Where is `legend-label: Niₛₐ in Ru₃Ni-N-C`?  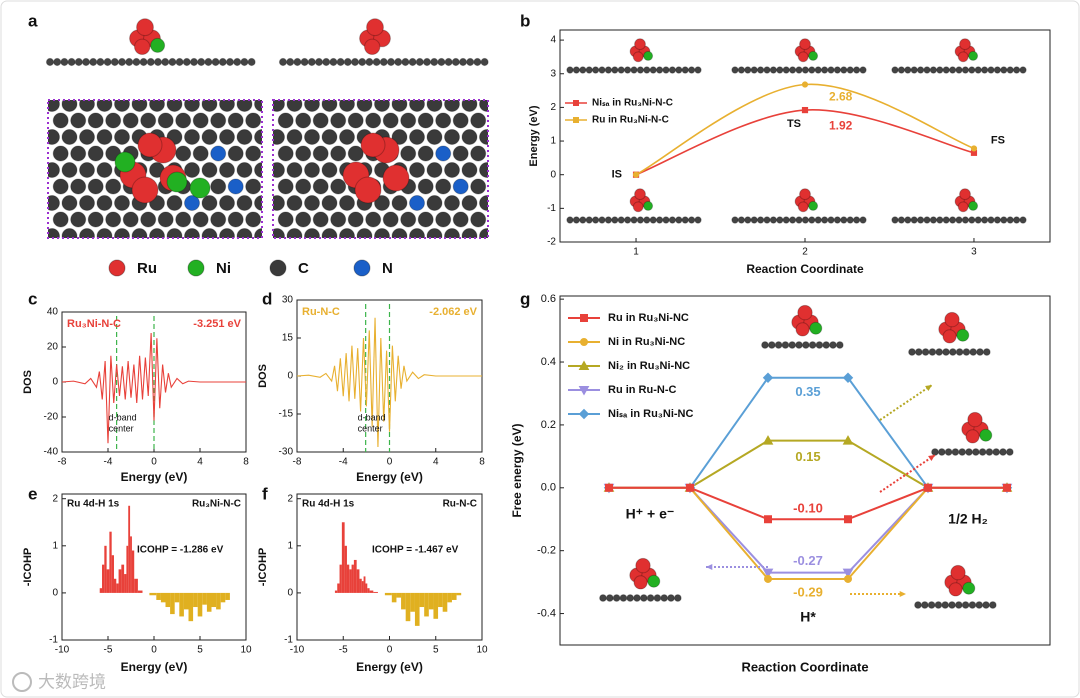
legend-label: Niₛₐ in Ru₃Ni-N-C is located at coordinates (632, 103).